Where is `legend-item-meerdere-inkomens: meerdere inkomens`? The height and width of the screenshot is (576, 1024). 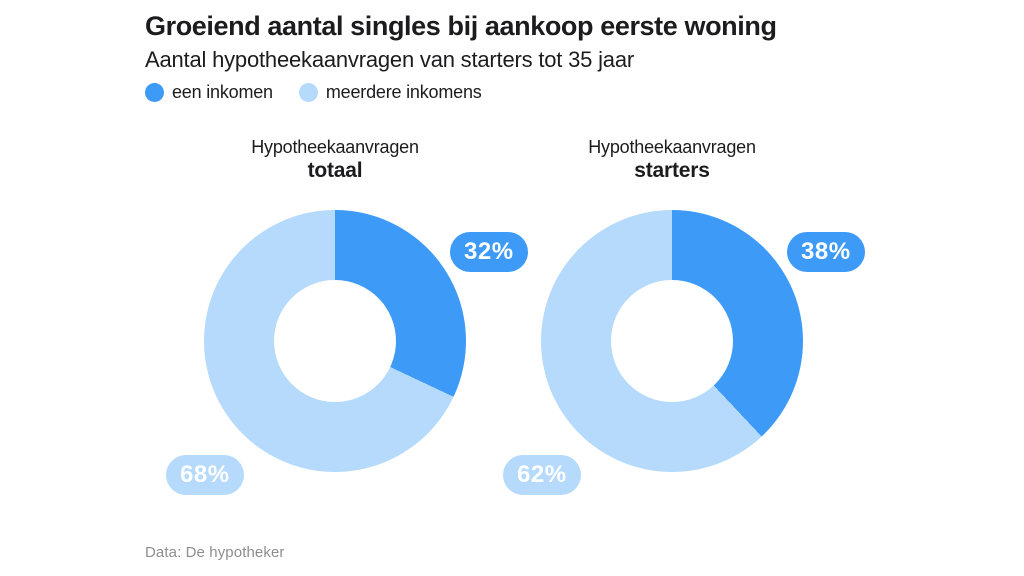
legend-item-meerdere-inkomens: meerdere inkomens is located at coordinates (390, 92).